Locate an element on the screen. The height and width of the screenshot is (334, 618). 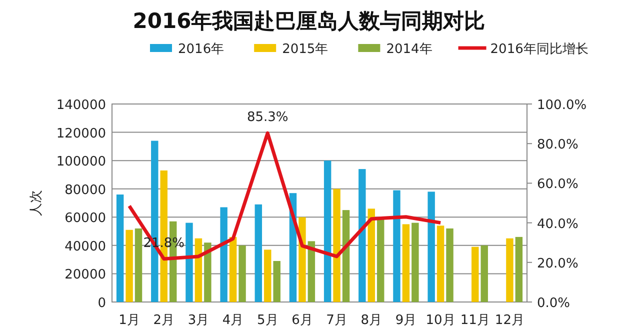
x-tick-label: 3月 is located at coordinates (199, 320).